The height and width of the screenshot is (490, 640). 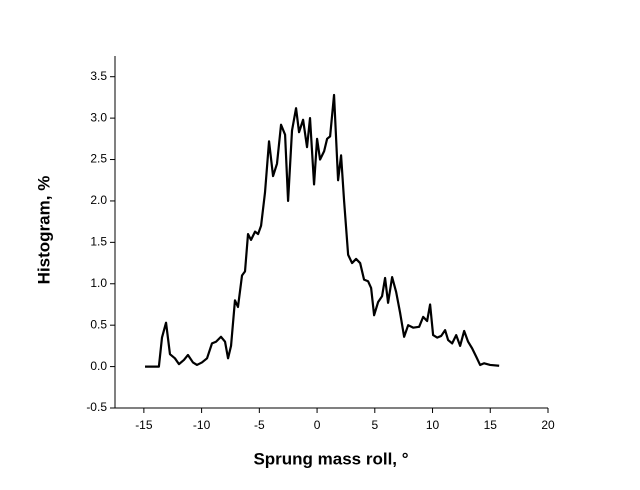 What do you see at coordinates (144, 425) in the screenshot?
I see `x-tick-label: -15` at bounding box center [144, 425].